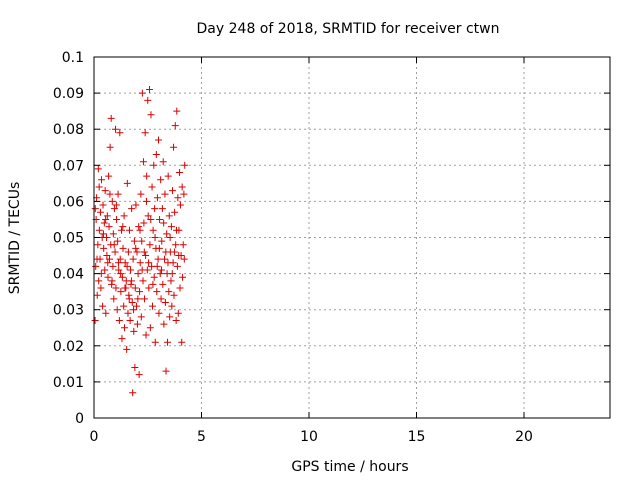 The width and height of the screenshot is (640, 480). What do you see at coordinates (15, 238) in the screenshot?
I see `y-axis-label: SRMTID / TECUs` at bounding box center [15, 238].